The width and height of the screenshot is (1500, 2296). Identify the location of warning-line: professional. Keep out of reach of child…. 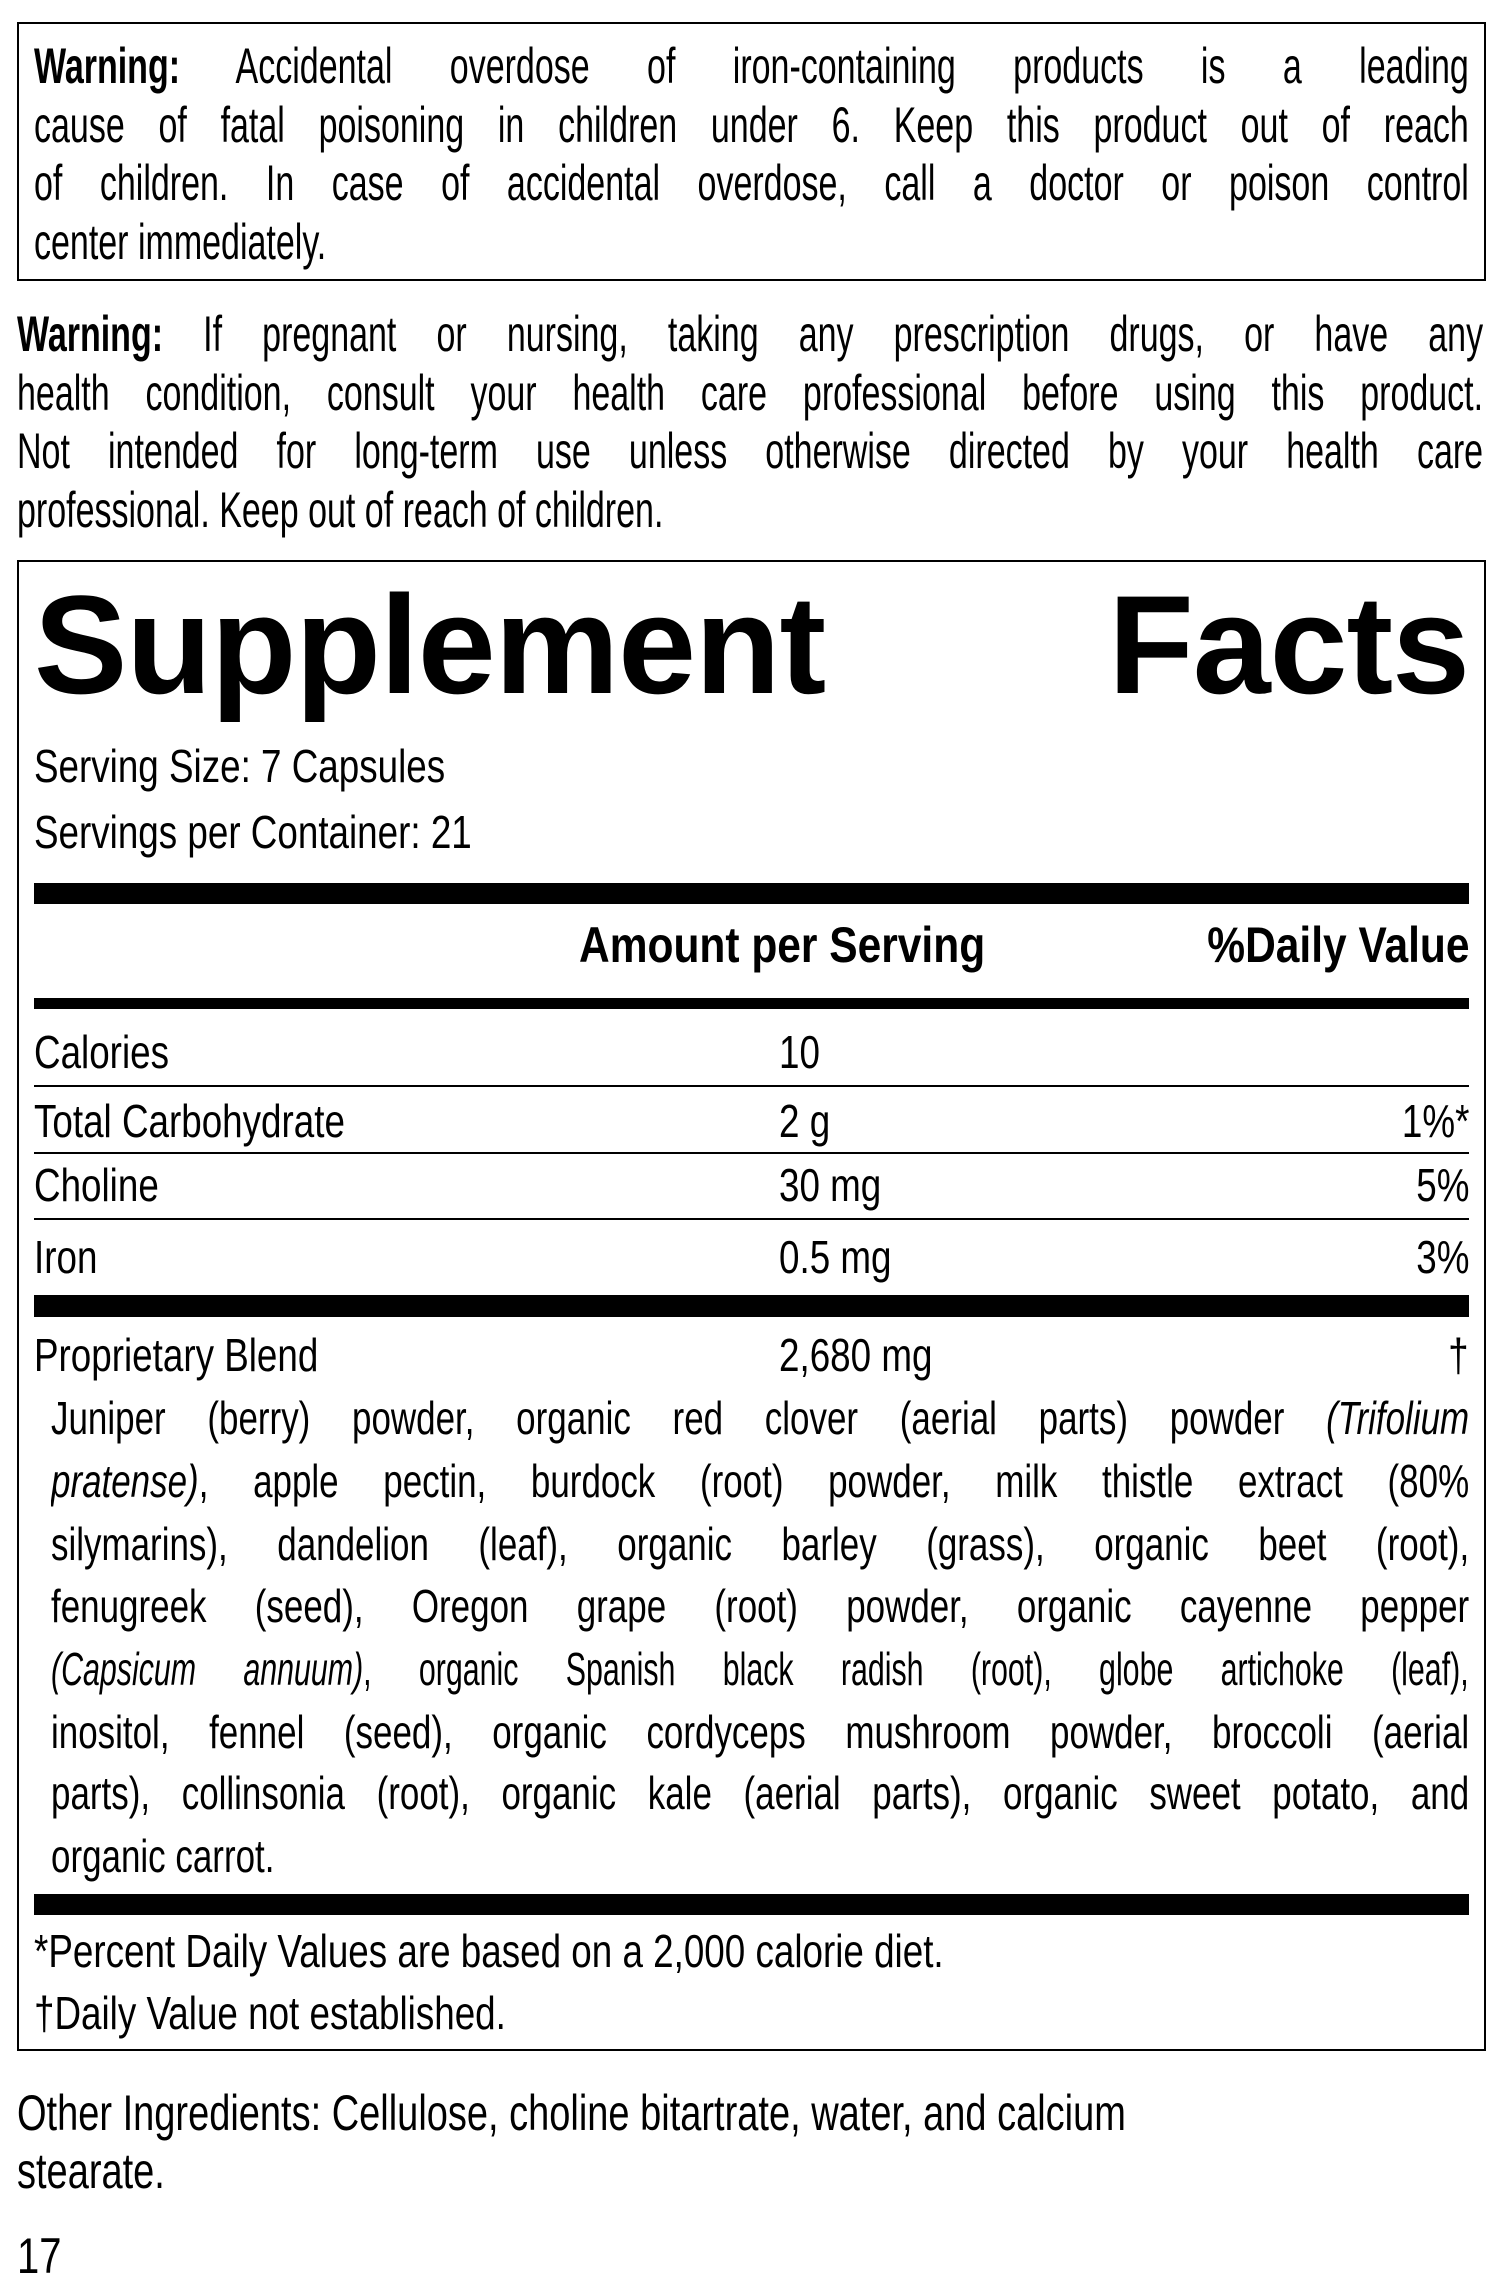
(340, 510).